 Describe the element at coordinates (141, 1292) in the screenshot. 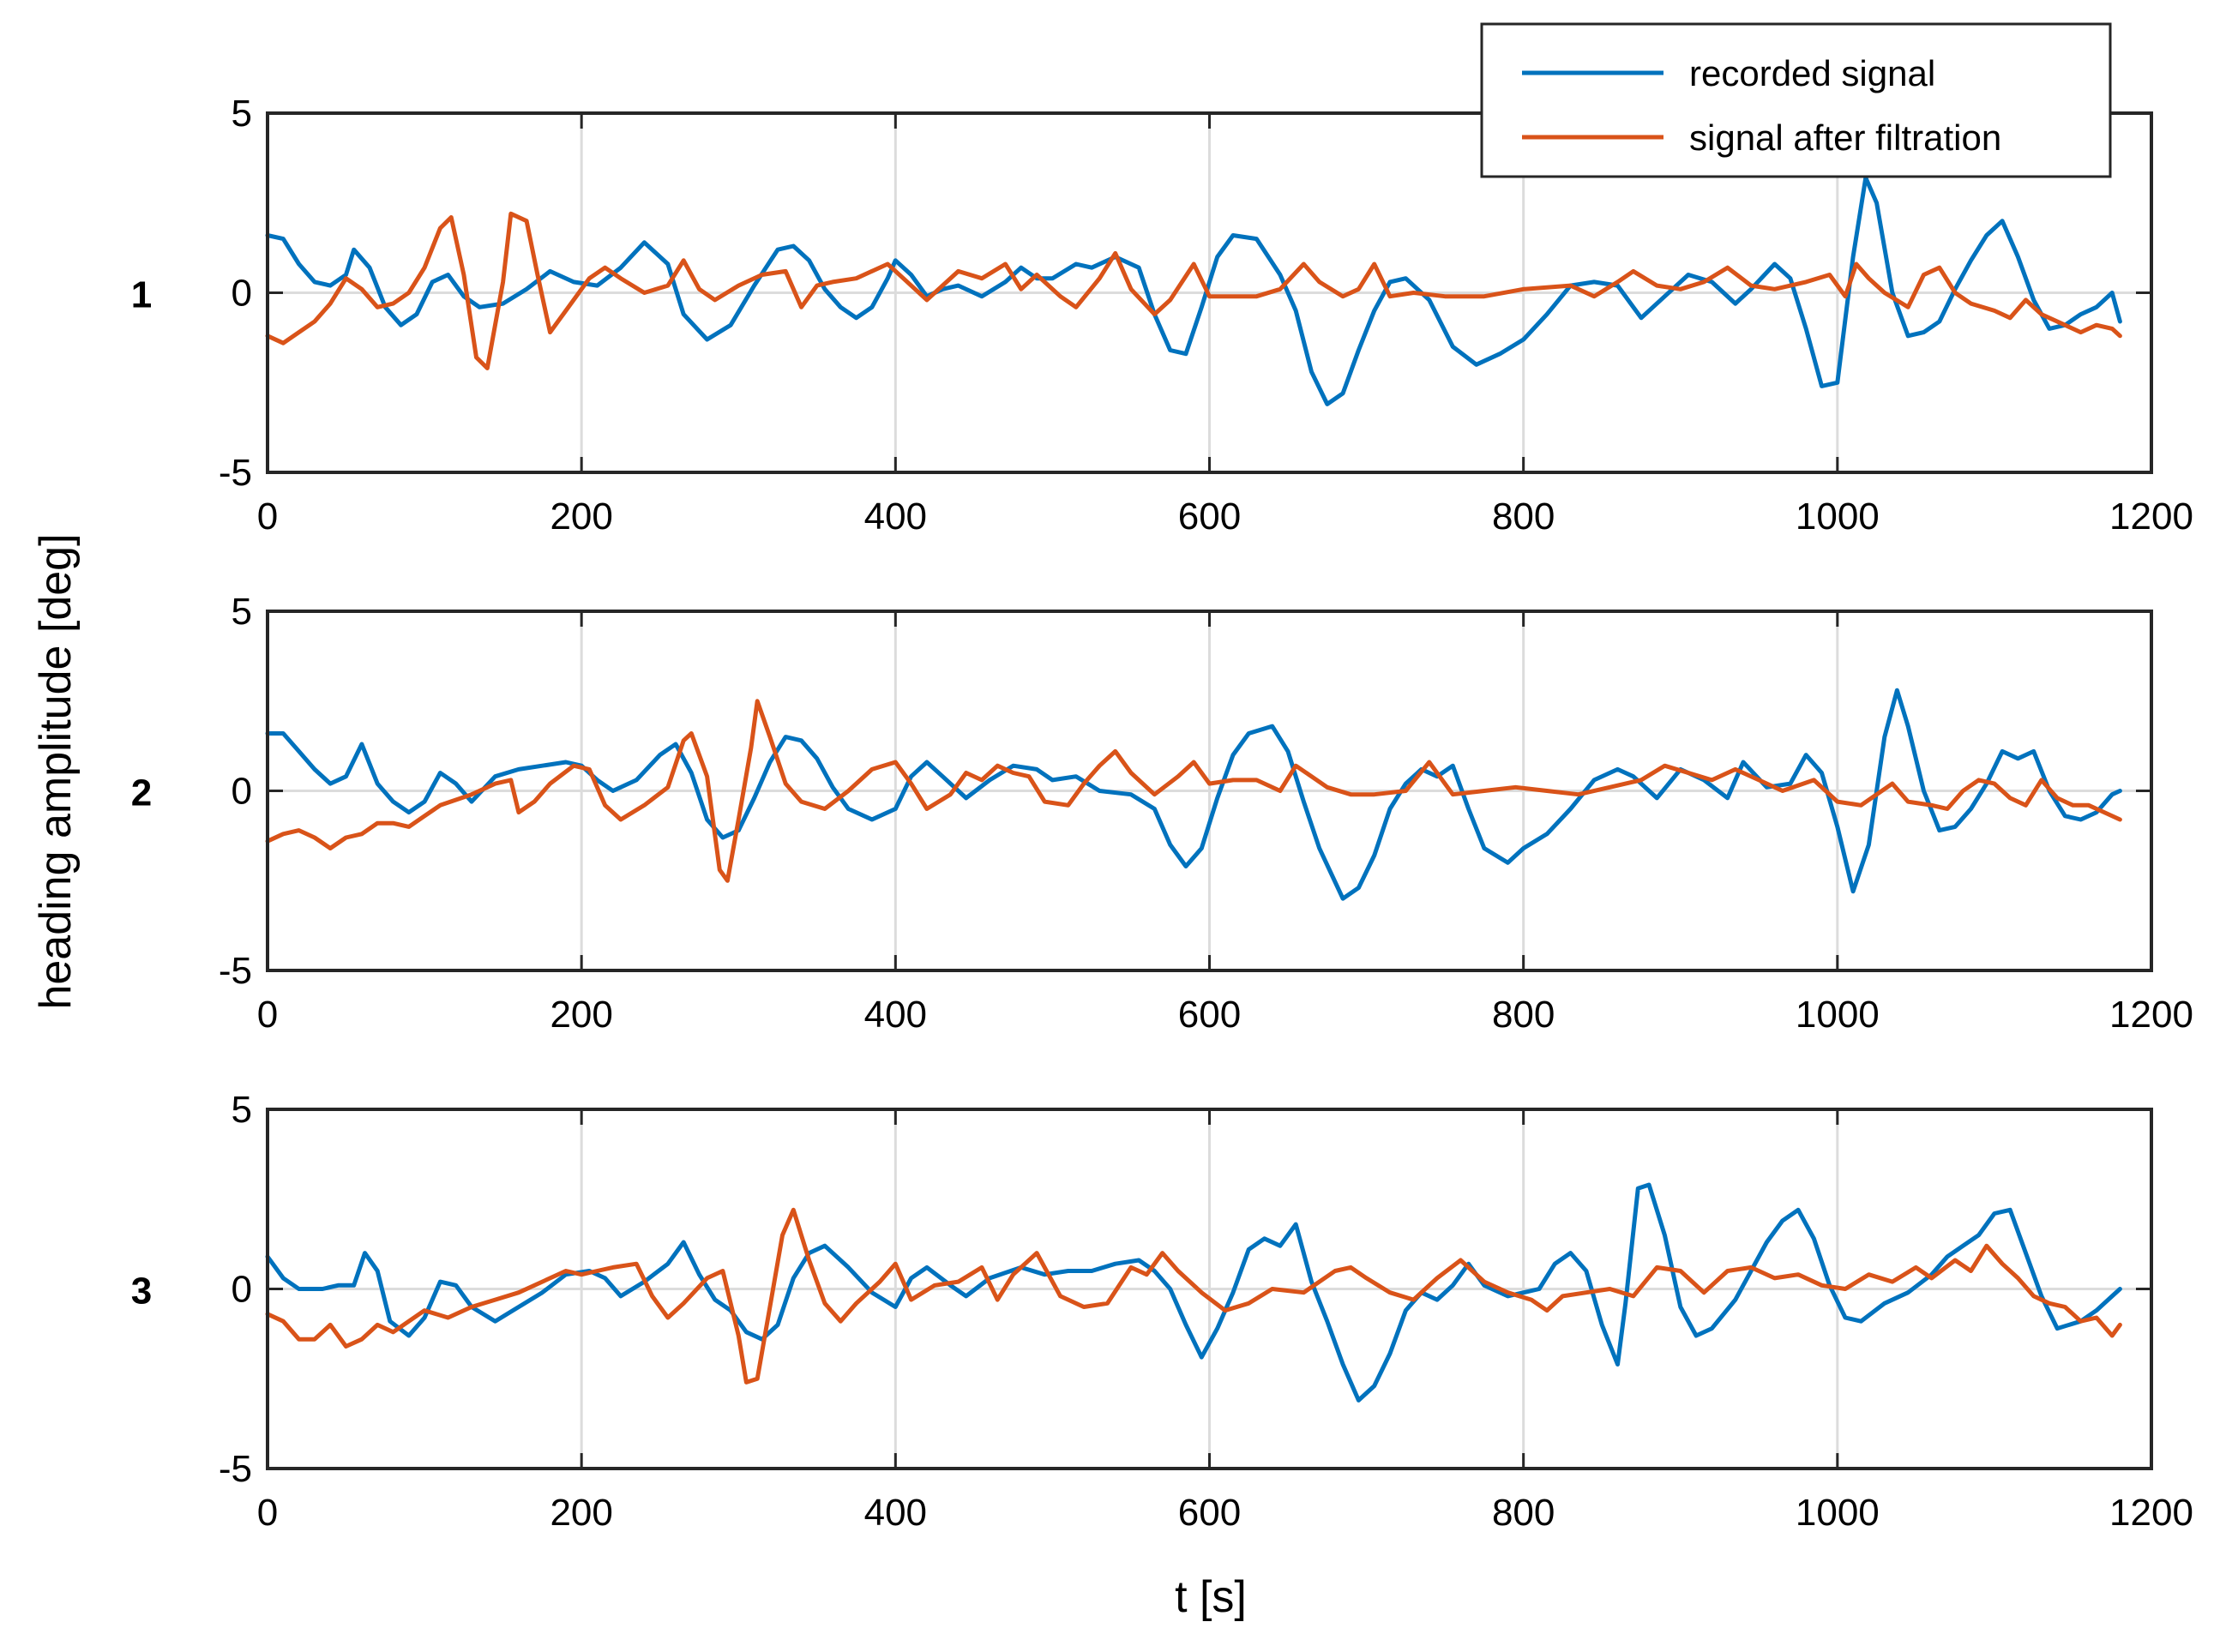

I see `panel-label: 3` at that location.